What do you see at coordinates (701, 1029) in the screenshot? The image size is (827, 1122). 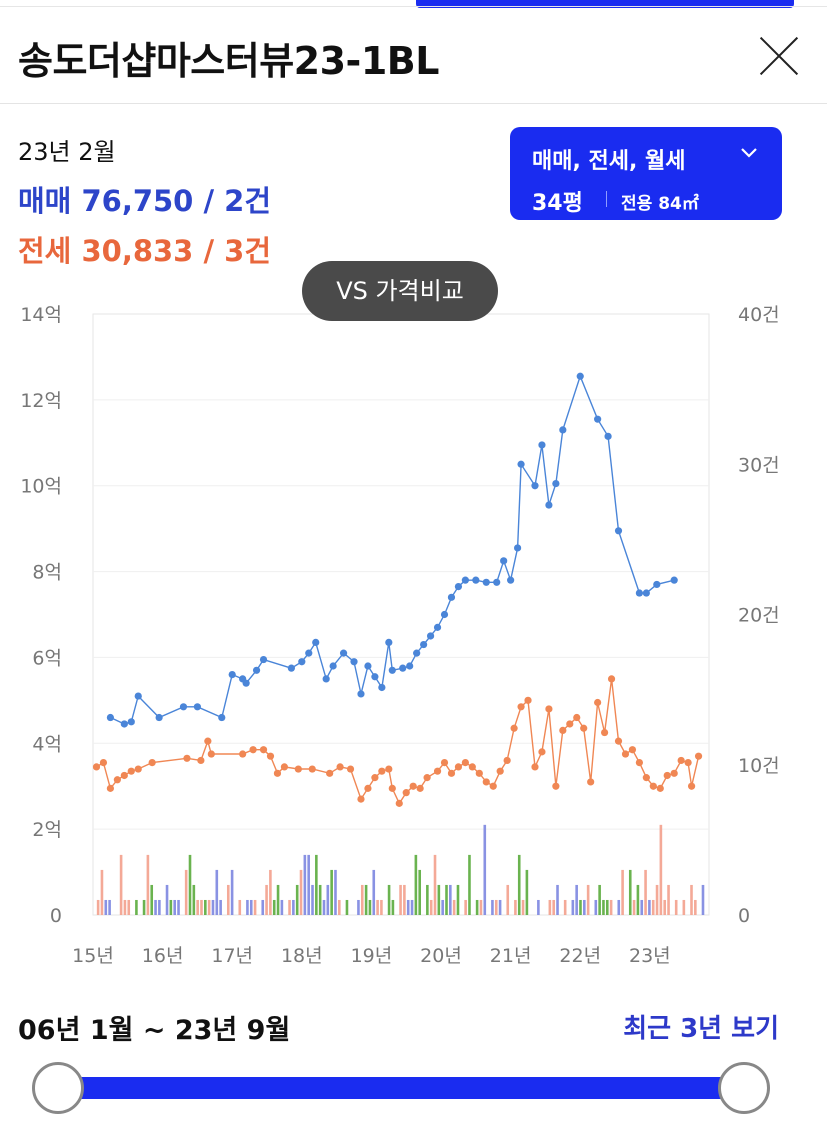 I see `recent-3-years-button: 최근 3년 보기` at bounding box center [701, 1029].